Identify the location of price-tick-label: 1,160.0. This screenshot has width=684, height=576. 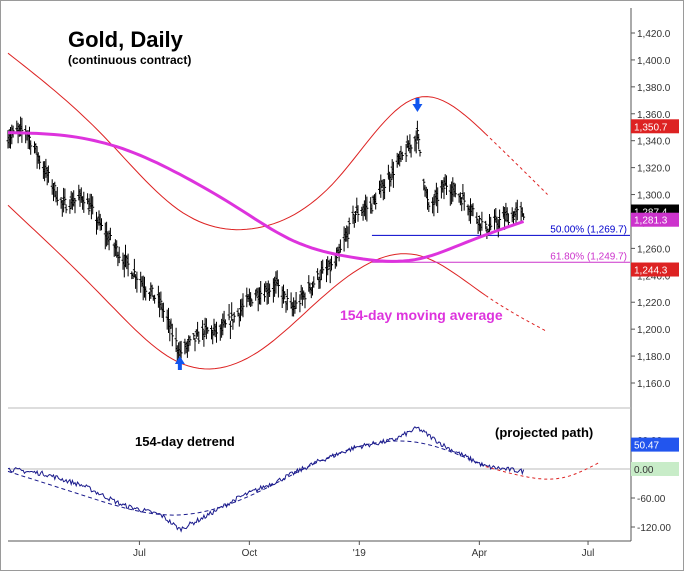
(654, 384).